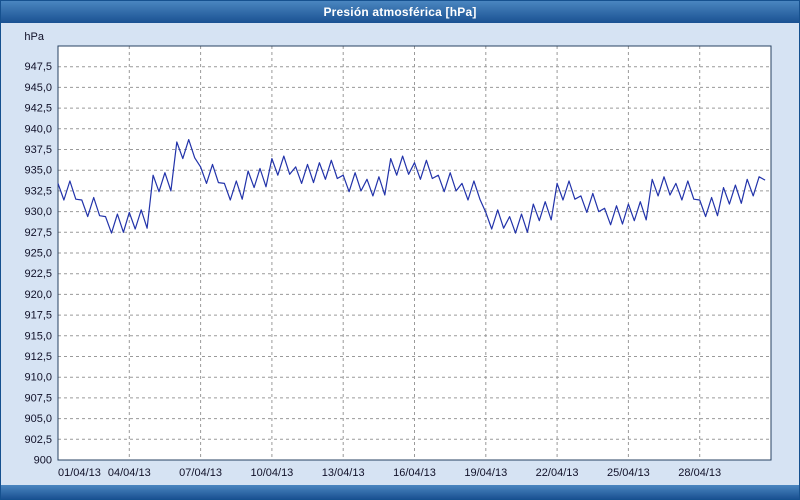 Image resolution: width=800 pixels, height=500 pixels. I want to click on svg-text: 920,0, so click(38, 295).